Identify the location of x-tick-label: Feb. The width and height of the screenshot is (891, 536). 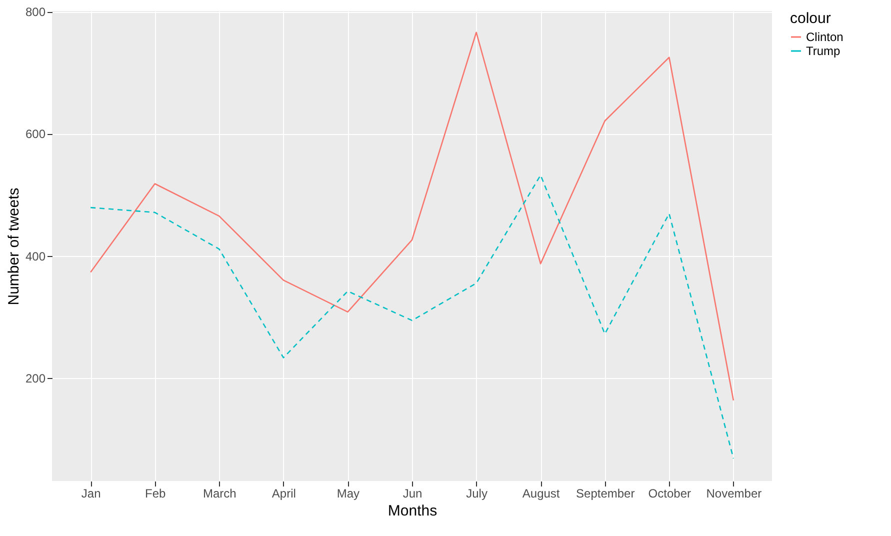
(155, 493).